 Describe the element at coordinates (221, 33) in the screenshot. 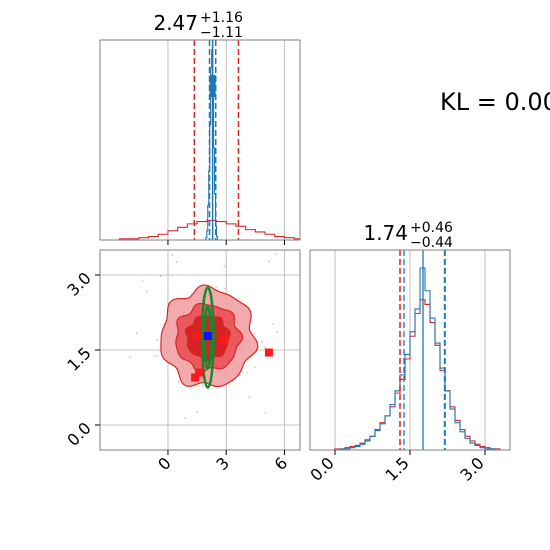

I see `param1-title-lower: −1.11` at that location.